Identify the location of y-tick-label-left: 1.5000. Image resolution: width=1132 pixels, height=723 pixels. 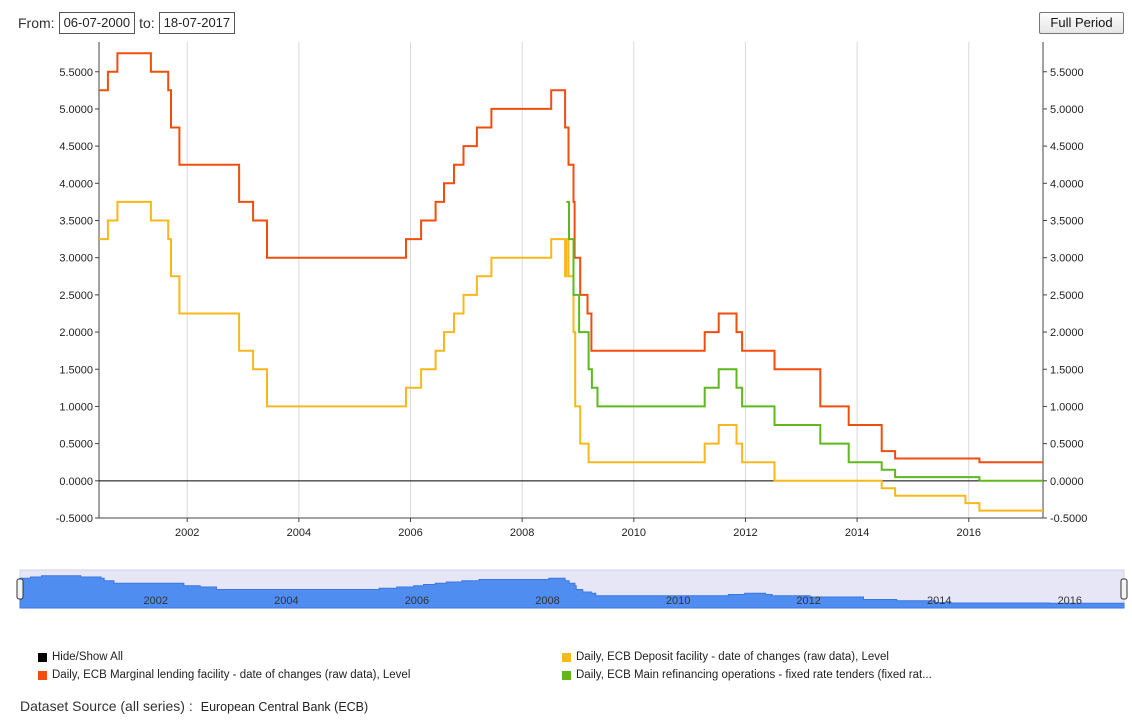
(76, 370).